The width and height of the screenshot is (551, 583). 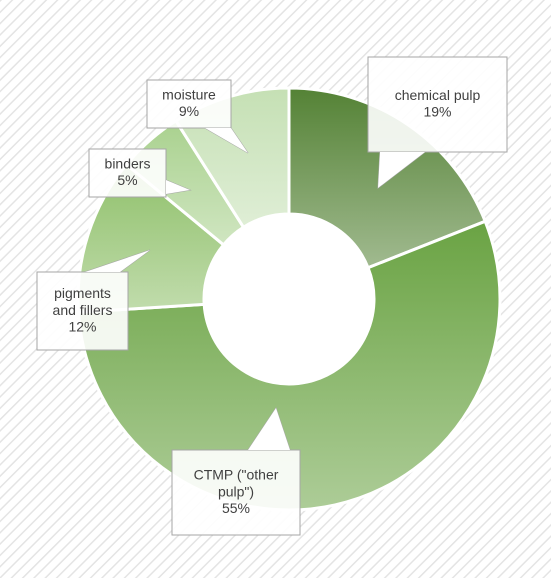 What do you see at coordinates (82, 327) in the screenshot?
I see `value-label: 12%` at bounding box center [82, 327].